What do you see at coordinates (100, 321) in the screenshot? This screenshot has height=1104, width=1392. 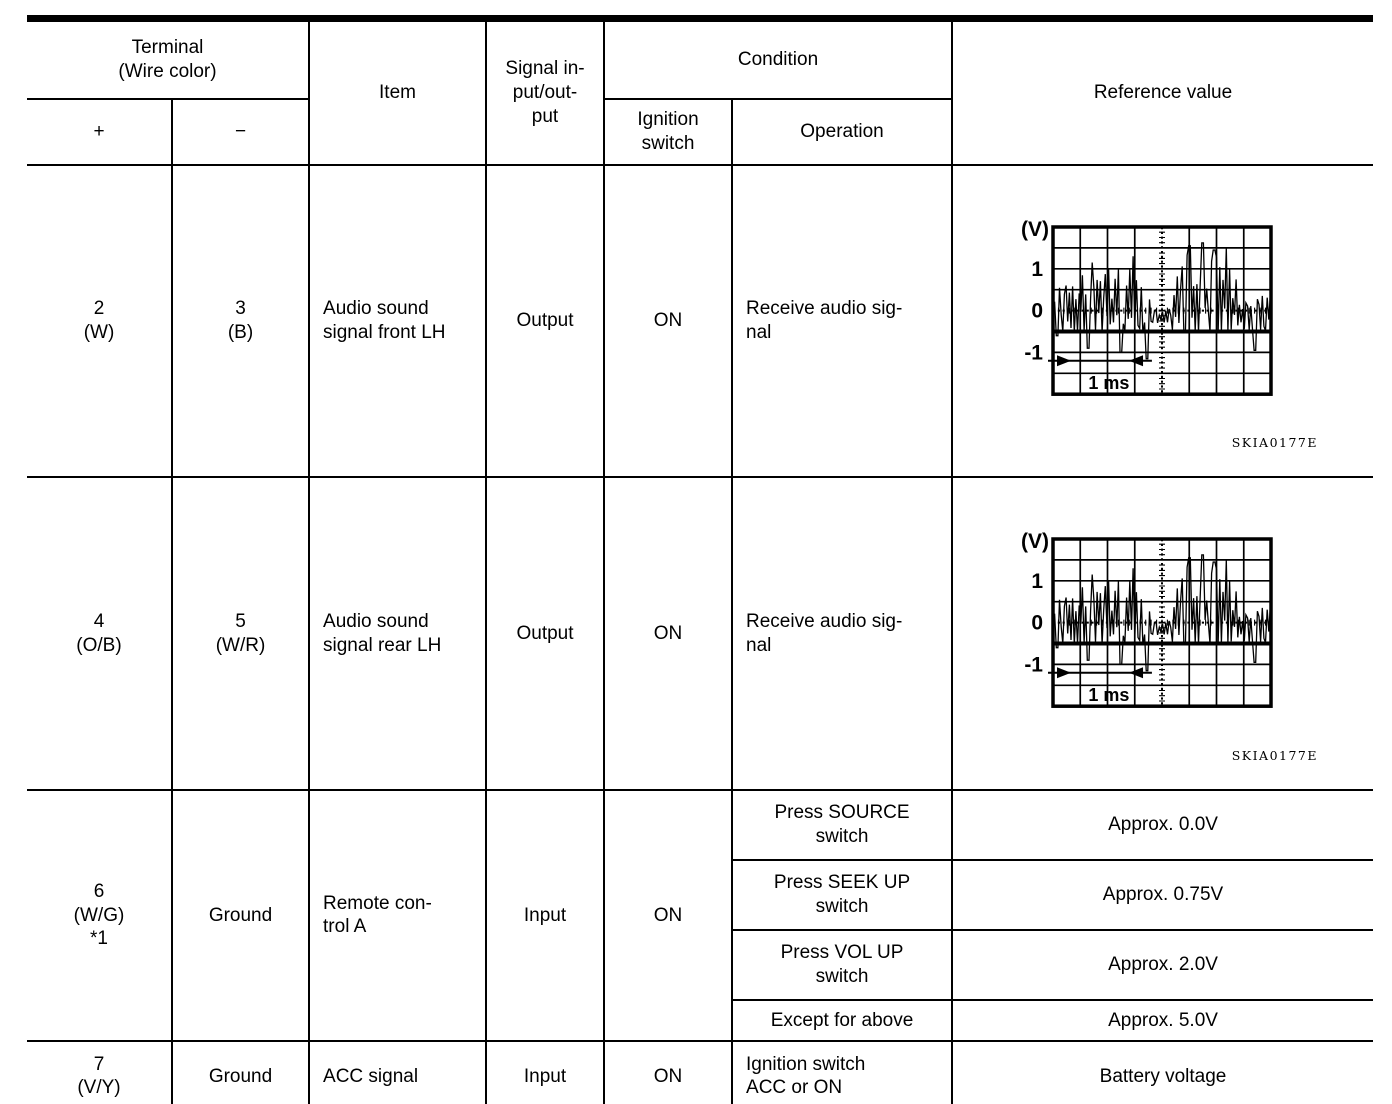 I see `cell-terminal-plus: 2 (W)` at bounding box center [100, 321].